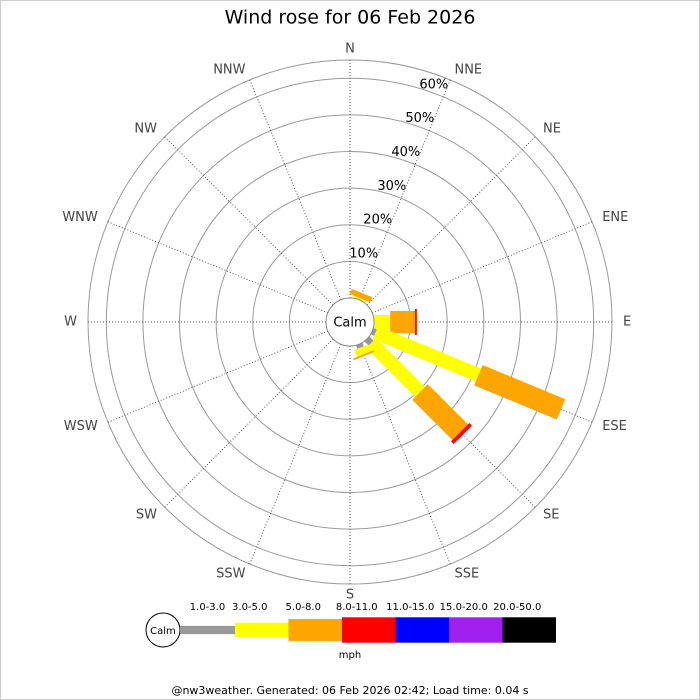  Describe the element at coordinates (410, 607) in the screenshot. I see `legend-label: 11.0-15.0` at that location.